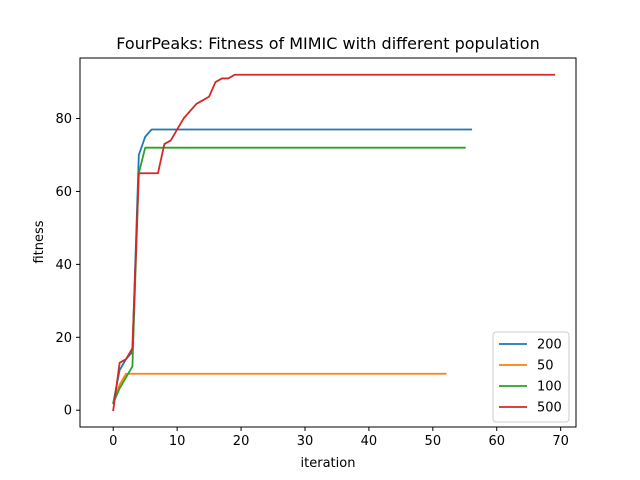  What do you see at coordinates (339, 438) in the screenshot?
I see `x-axis: 0 10 20 30 40 50 60 70` at bounding box center [339, 438].